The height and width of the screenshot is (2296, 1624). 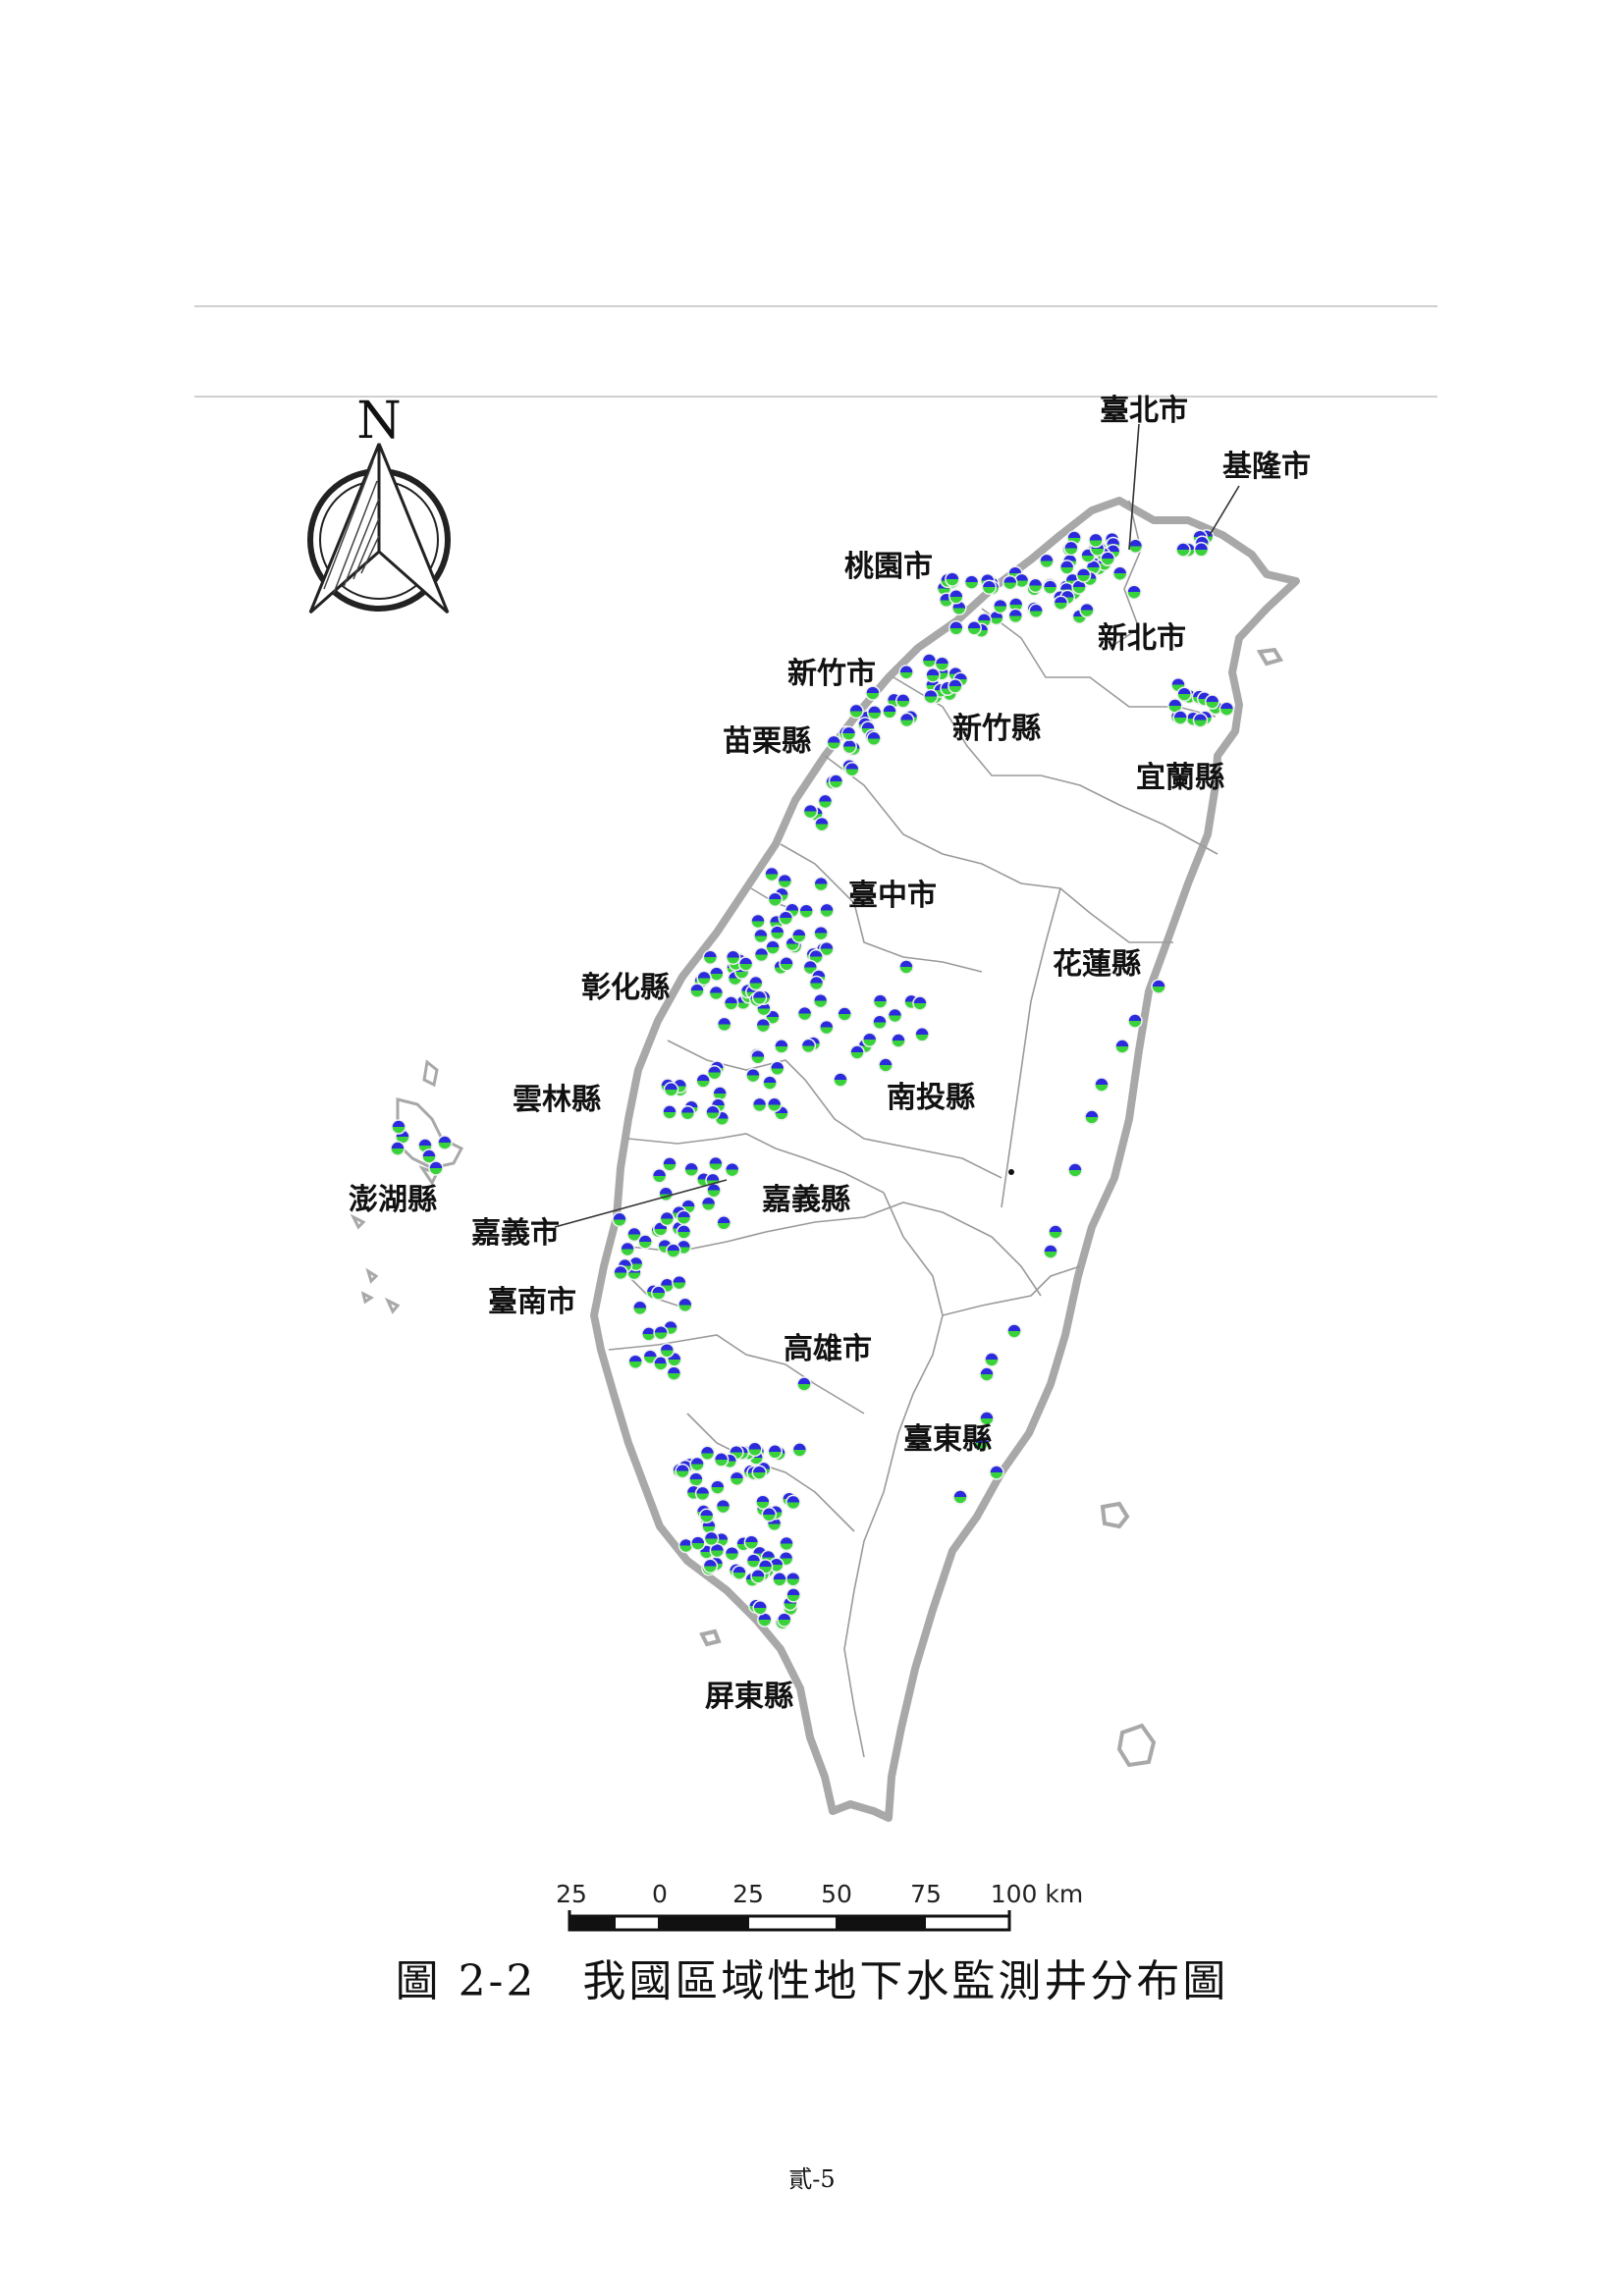 I want to click on north-arrow-icon: N, so click(x=379, y=503).